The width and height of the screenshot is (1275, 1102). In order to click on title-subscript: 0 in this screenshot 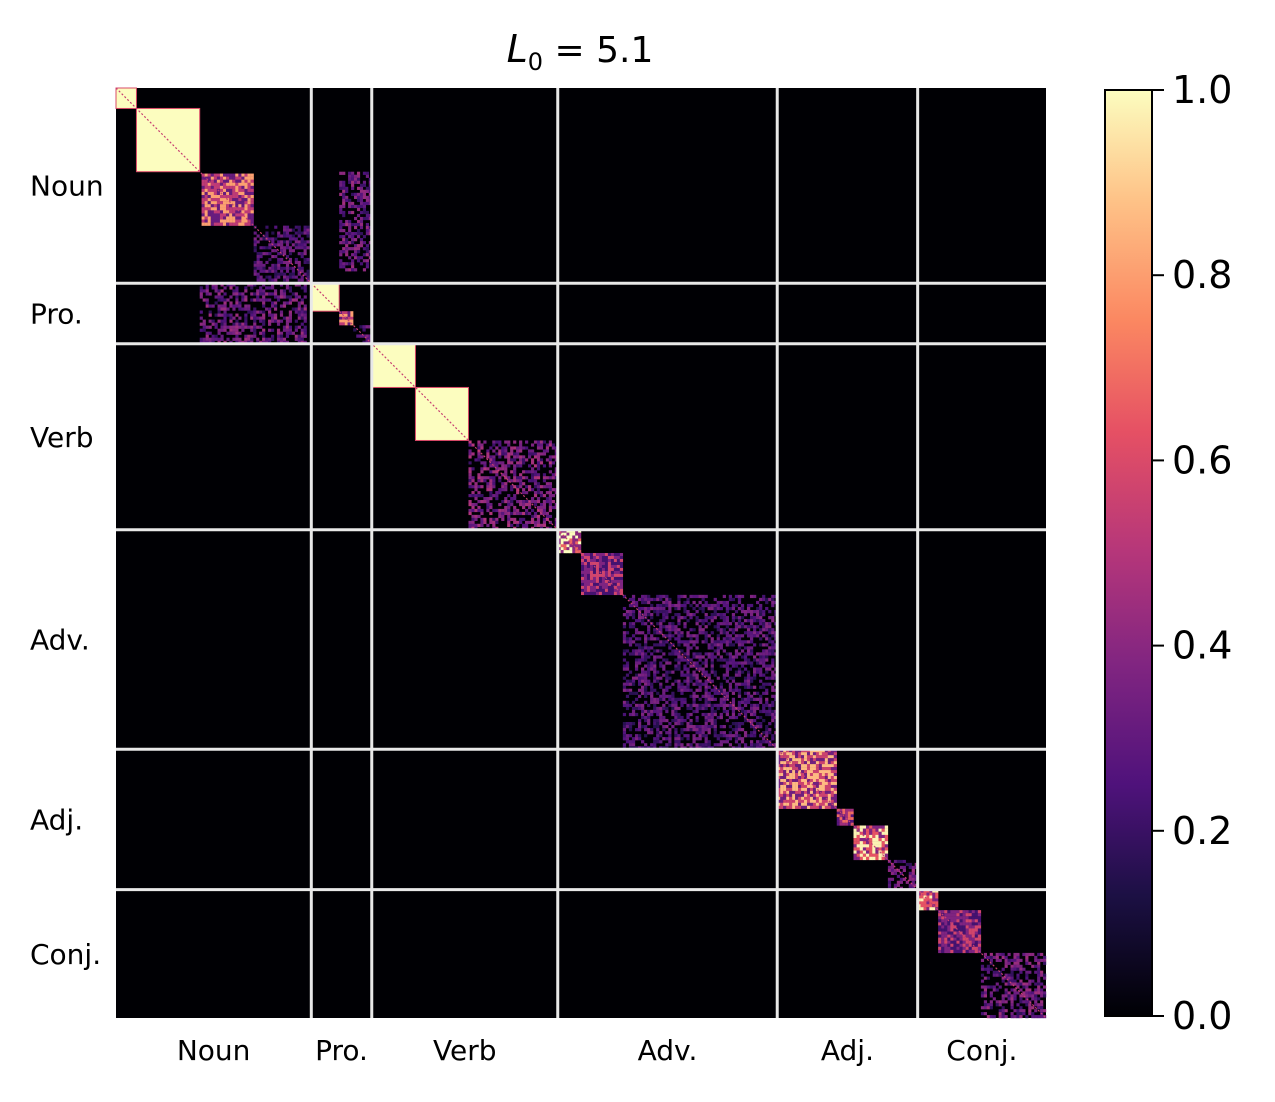, I will do `click(535, 62)`.